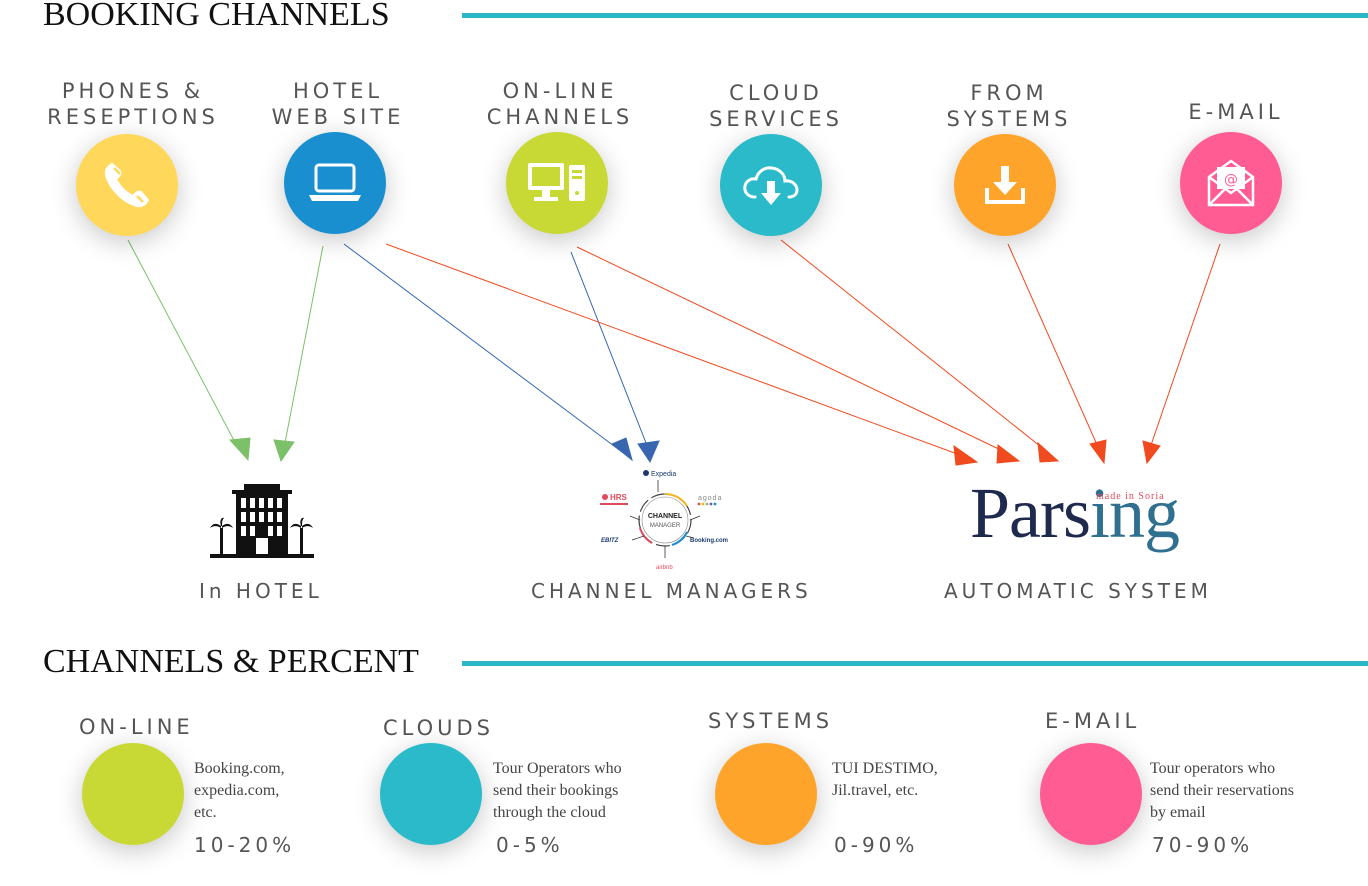 The height and width of the screenshot is (886, 1368). I want to click on booking-channels-title: BOOKING CHANNELS, so click(216, 16).